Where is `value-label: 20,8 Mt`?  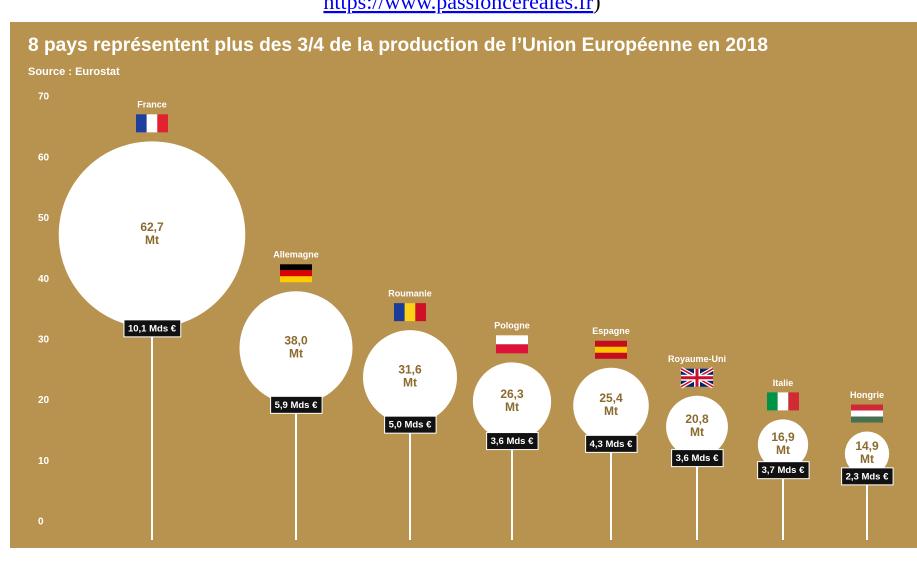
value-label: 20,8 Mt is located at coordinates (697, 425).